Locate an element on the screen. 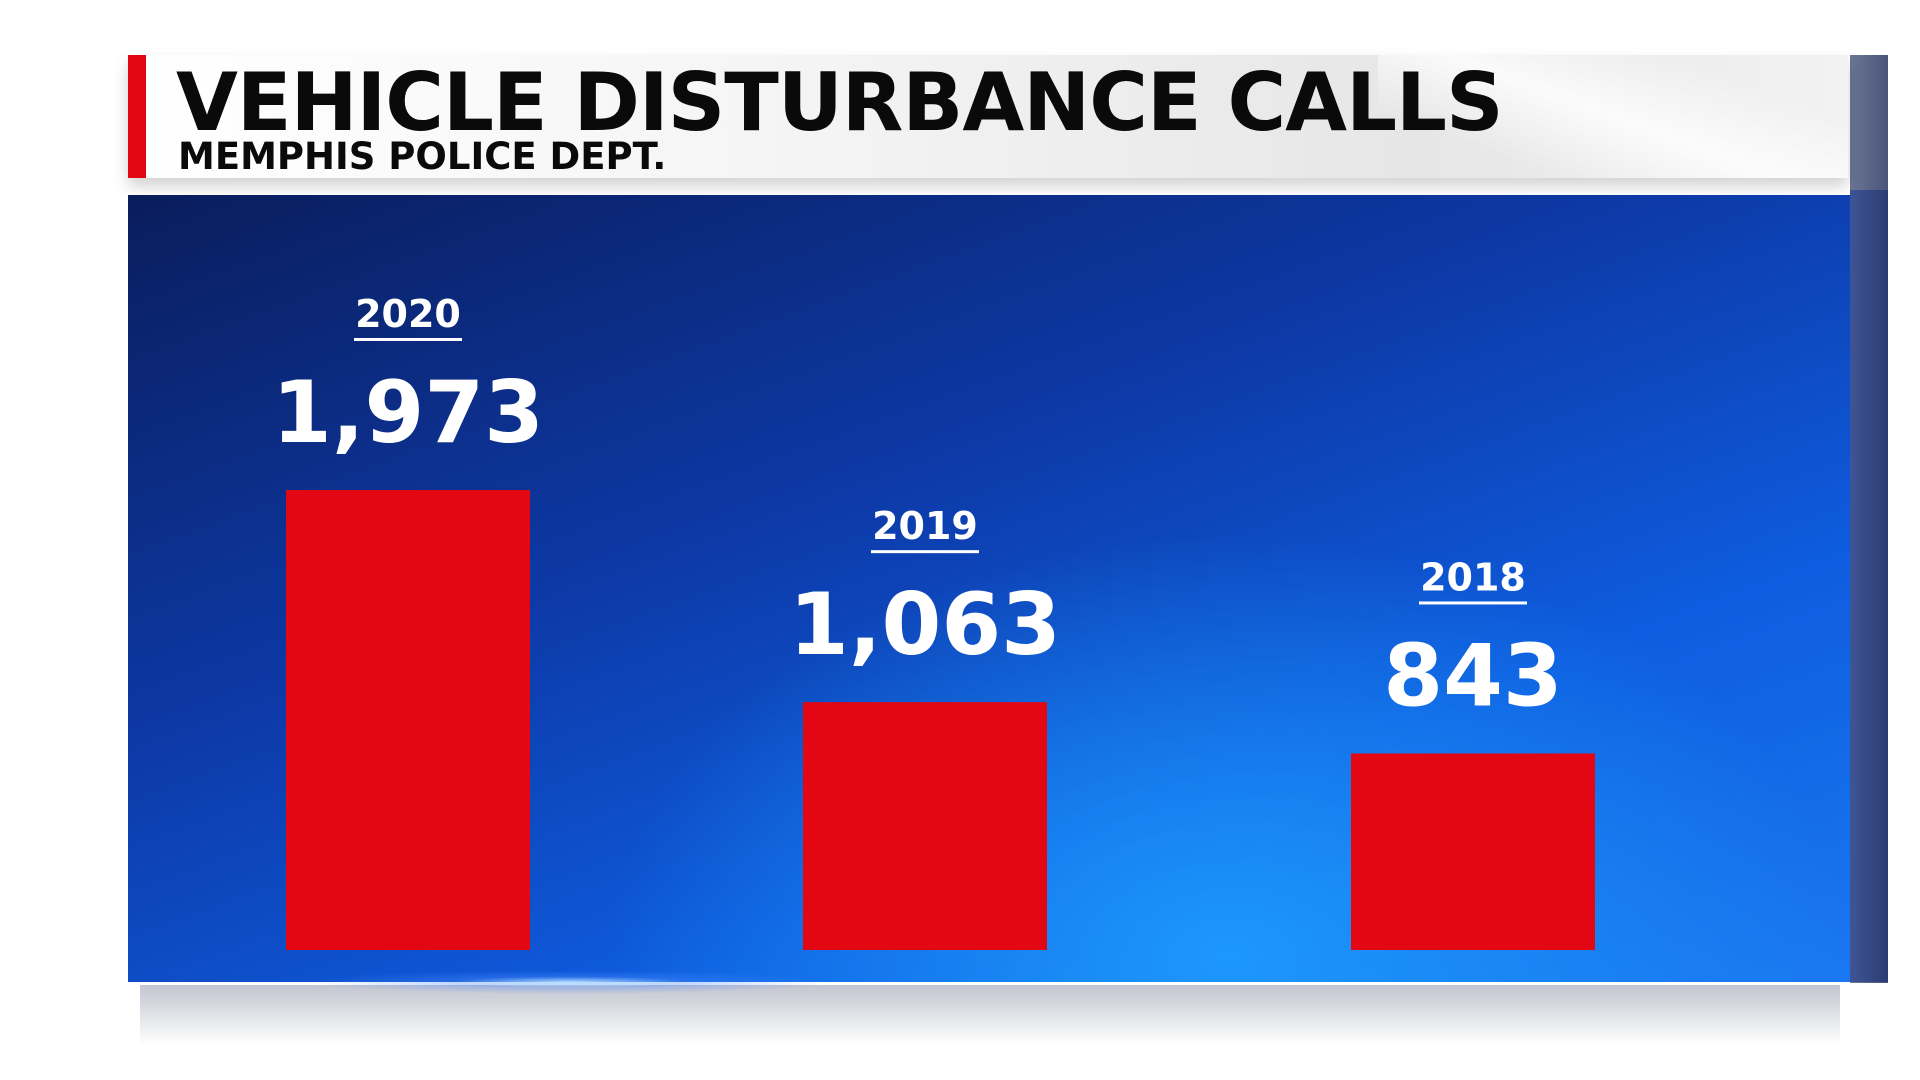  chart-title: VEHICLE DISTURBANCE CALLS is located at coordinates (840, 102).